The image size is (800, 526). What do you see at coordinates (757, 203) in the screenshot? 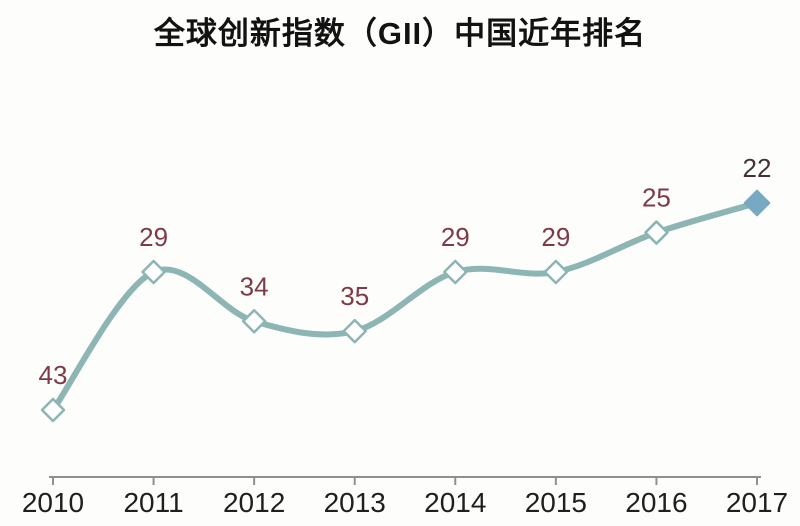
I see `marker-2017` at bounding box center [757, 203].